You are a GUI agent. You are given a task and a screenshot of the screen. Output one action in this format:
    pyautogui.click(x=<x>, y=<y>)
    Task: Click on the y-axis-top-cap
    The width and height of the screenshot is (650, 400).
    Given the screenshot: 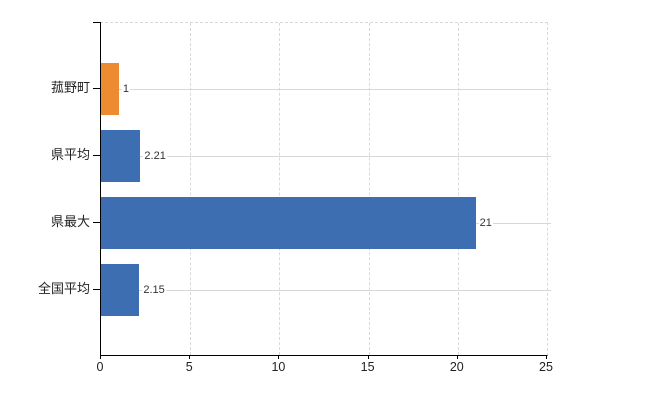 What is the action you would take?
    pyautogui.click(x=97, y=22)
    